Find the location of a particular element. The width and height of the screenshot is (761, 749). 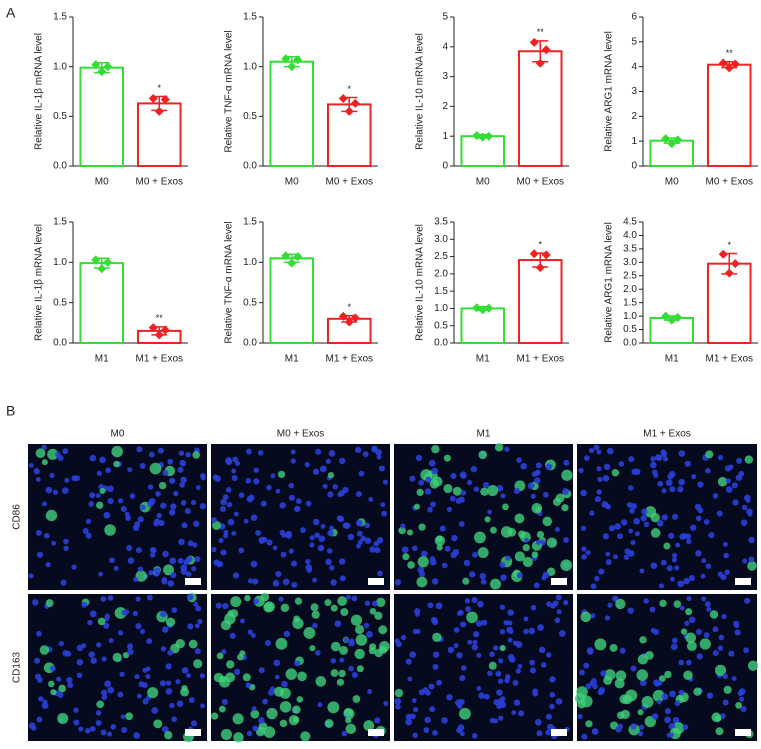

column-label: M0 + Exos is located at coordinates (301, 434).